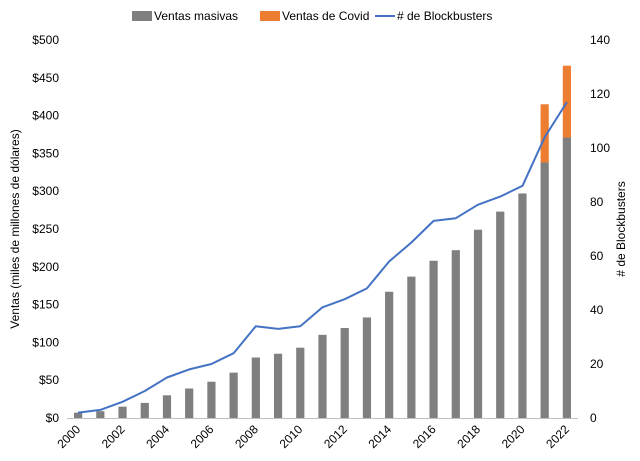 This screenshot has height=461, width=640. I want to click on x-tick-label: 2002, so click(113, 436).